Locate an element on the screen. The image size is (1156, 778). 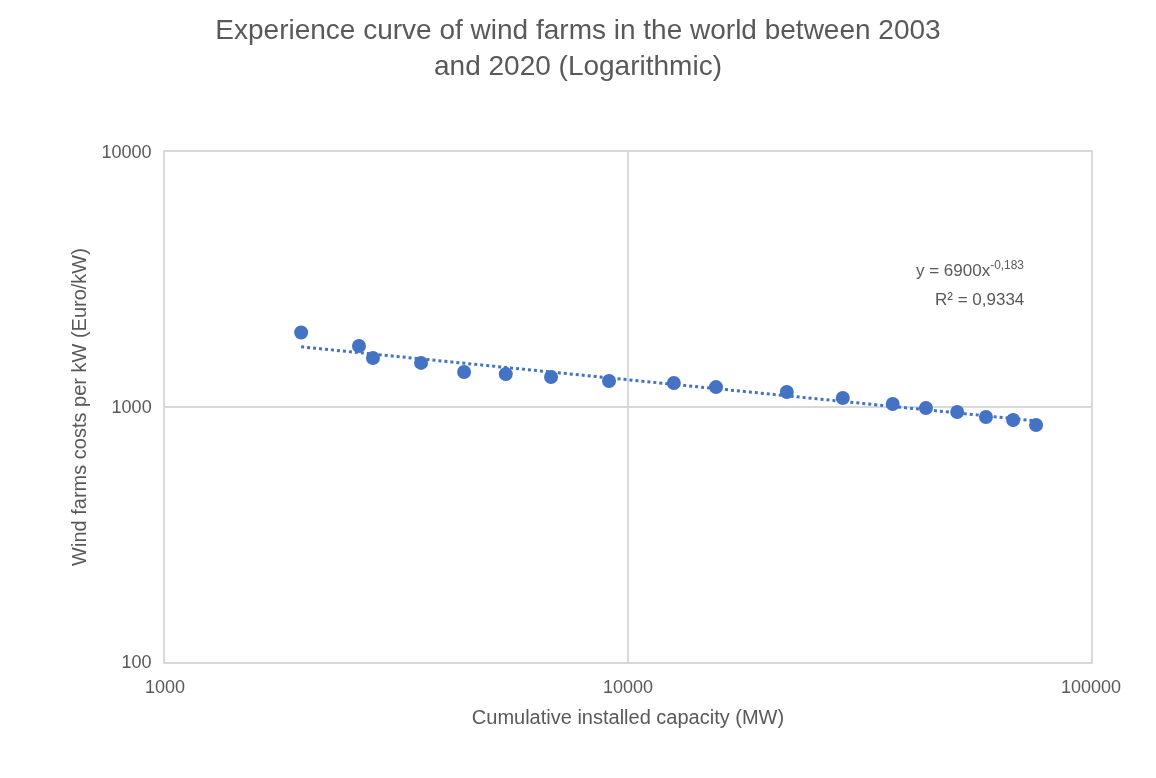
x-tick-label: 1000 is located at coordinates (165, 687).